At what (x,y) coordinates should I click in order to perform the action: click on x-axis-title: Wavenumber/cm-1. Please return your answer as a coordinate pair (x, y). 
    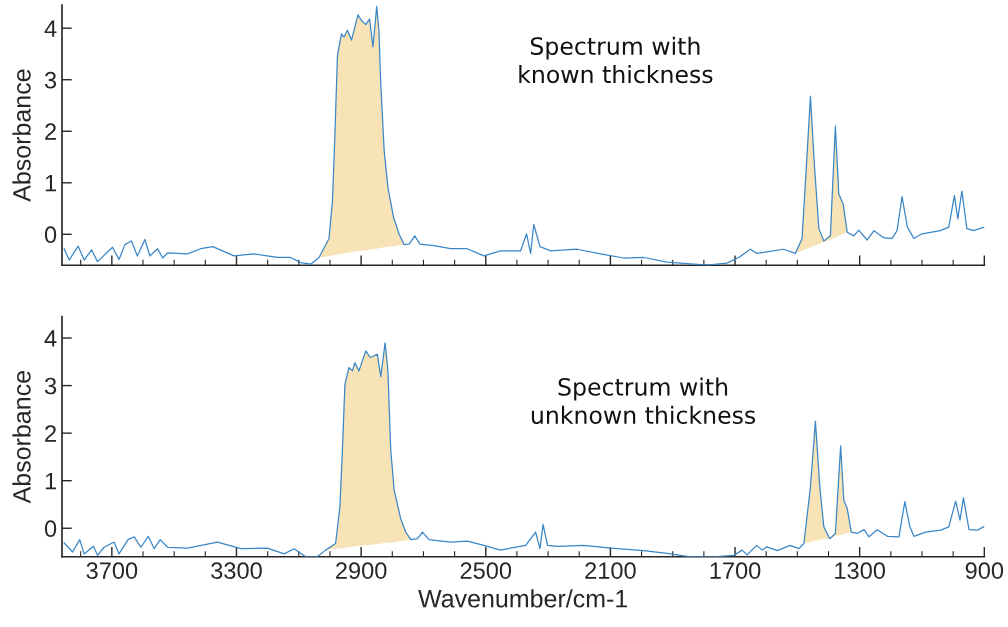
    Looking at the image, I should click on (523, 598).